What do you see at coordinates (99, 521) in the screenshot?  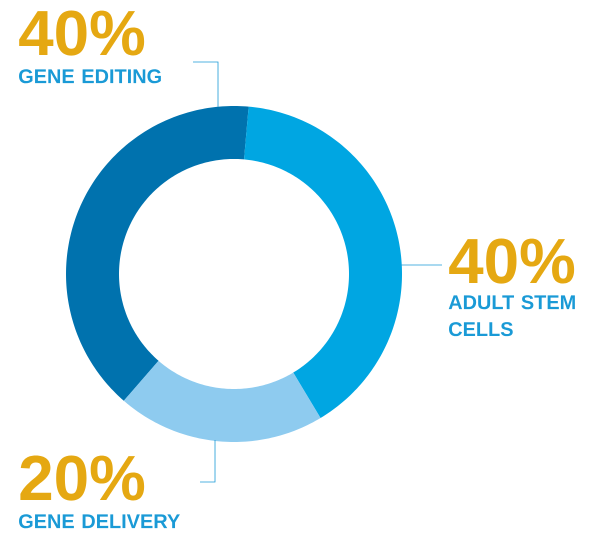 I see `slice-label: GENE DELIVERY` at bounding box center [99, 521].